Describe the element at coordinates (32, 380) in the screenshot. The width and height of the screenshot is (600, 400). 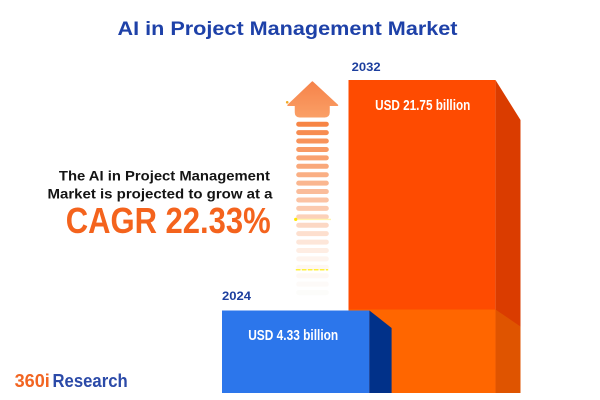
I see `svg-text: 360i` at that location.